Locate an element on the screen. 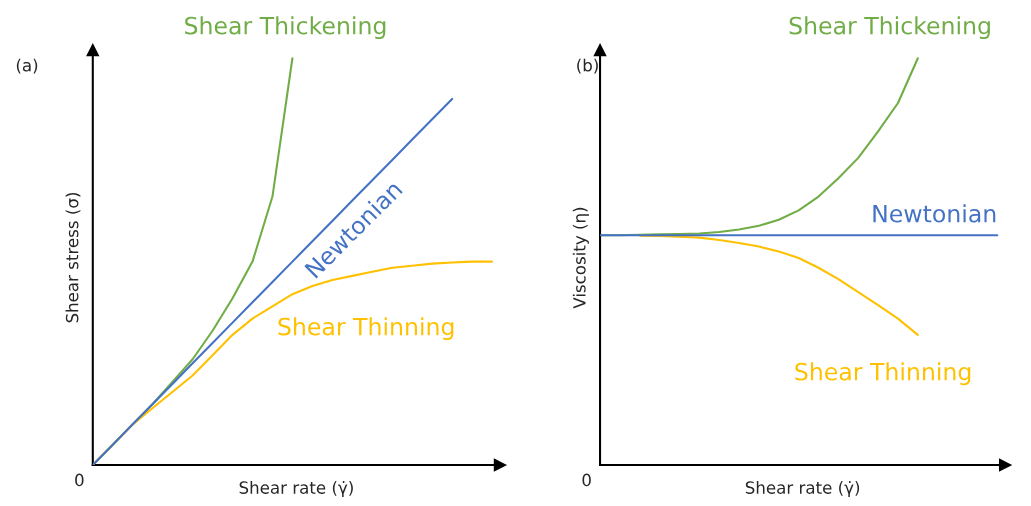 The image size is (1031, 506). chart-title: (a) is located at coordinates (27, 66).